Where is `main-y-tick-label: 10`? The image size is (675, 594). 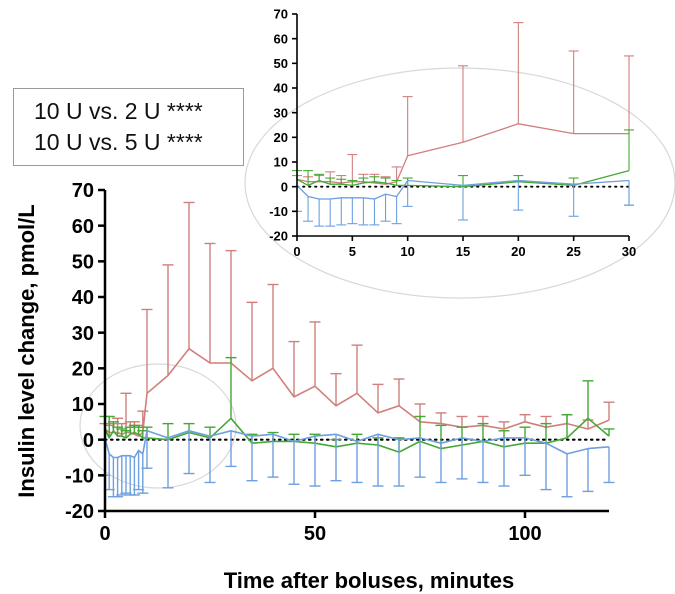
main-y-tick-label: 10 is located at coordinates (83, 405).